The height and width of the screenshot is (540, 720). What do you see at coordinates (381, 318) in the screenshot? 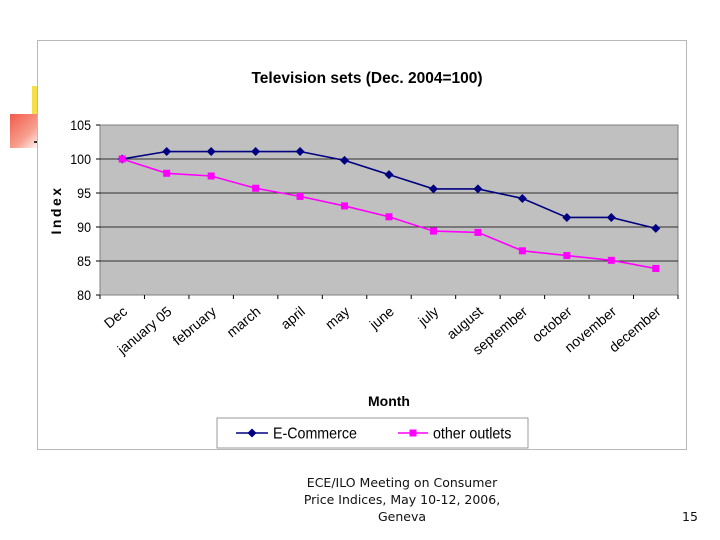
I see `x-tick-label: june` at bounding box center [381, 318].